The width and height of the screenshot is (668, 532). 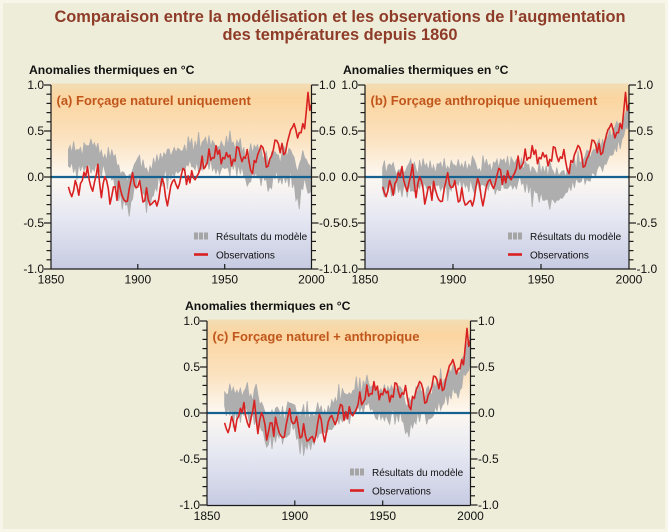 I want to click on svg-text:(c) Forçage naturel + anthropi: (c) Forçage naturel + anthropique, so click(x=316, y=336).